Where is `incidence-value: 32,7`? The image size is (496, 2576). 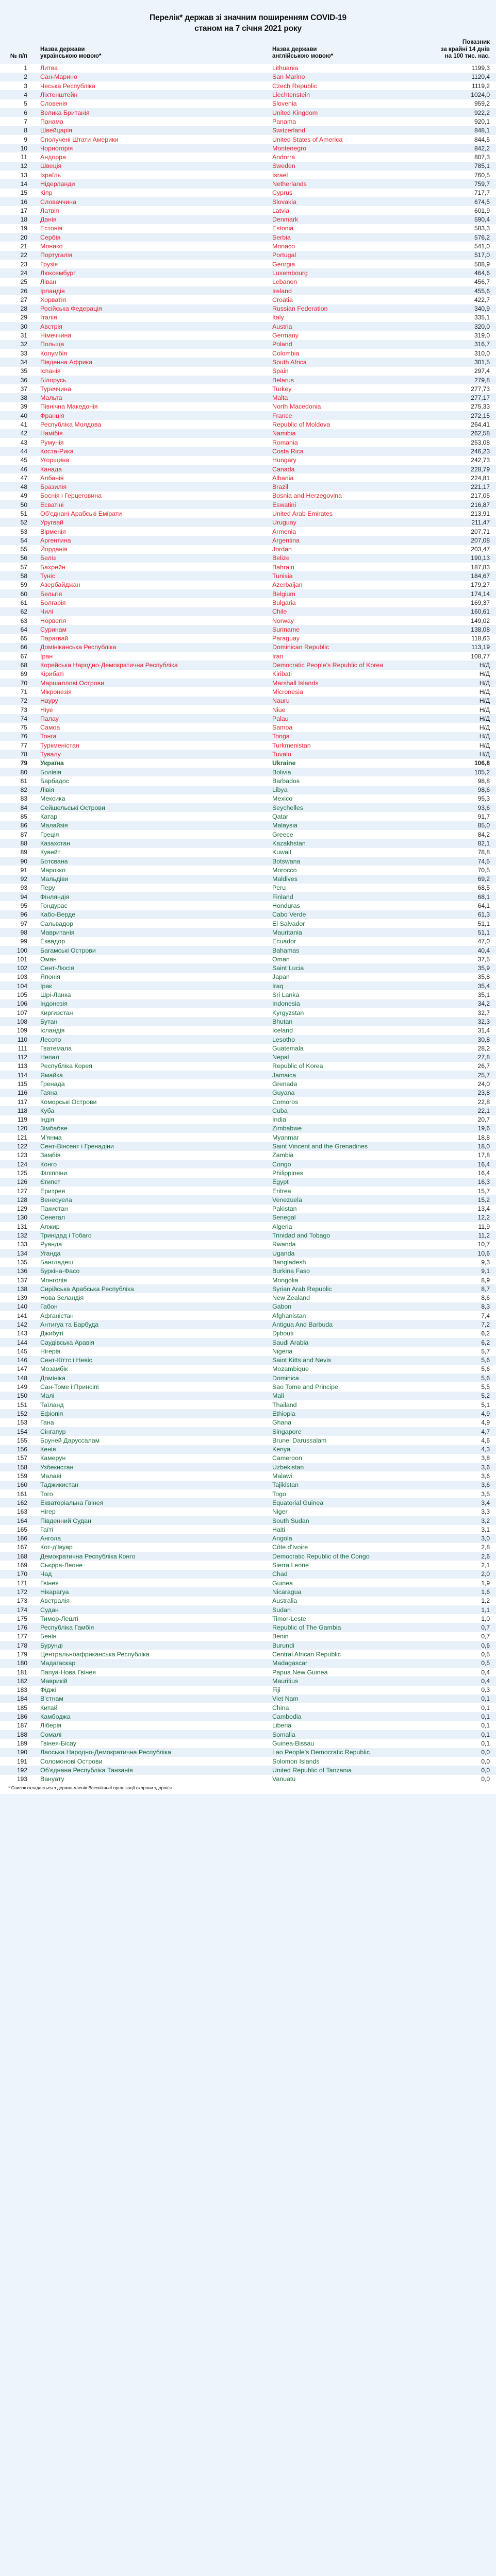 incidence-value: 32,7 is located at coordinates (483, 1012).